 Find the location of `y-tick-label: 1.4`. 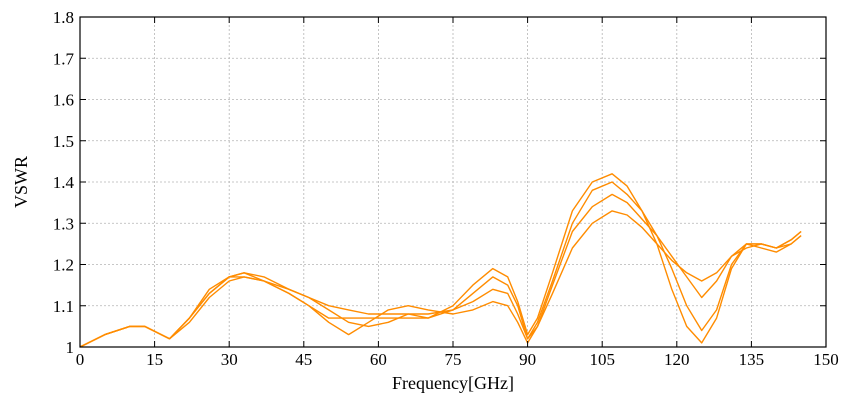

y-tick-label: 1.4 is located at coordinates (64, 182).